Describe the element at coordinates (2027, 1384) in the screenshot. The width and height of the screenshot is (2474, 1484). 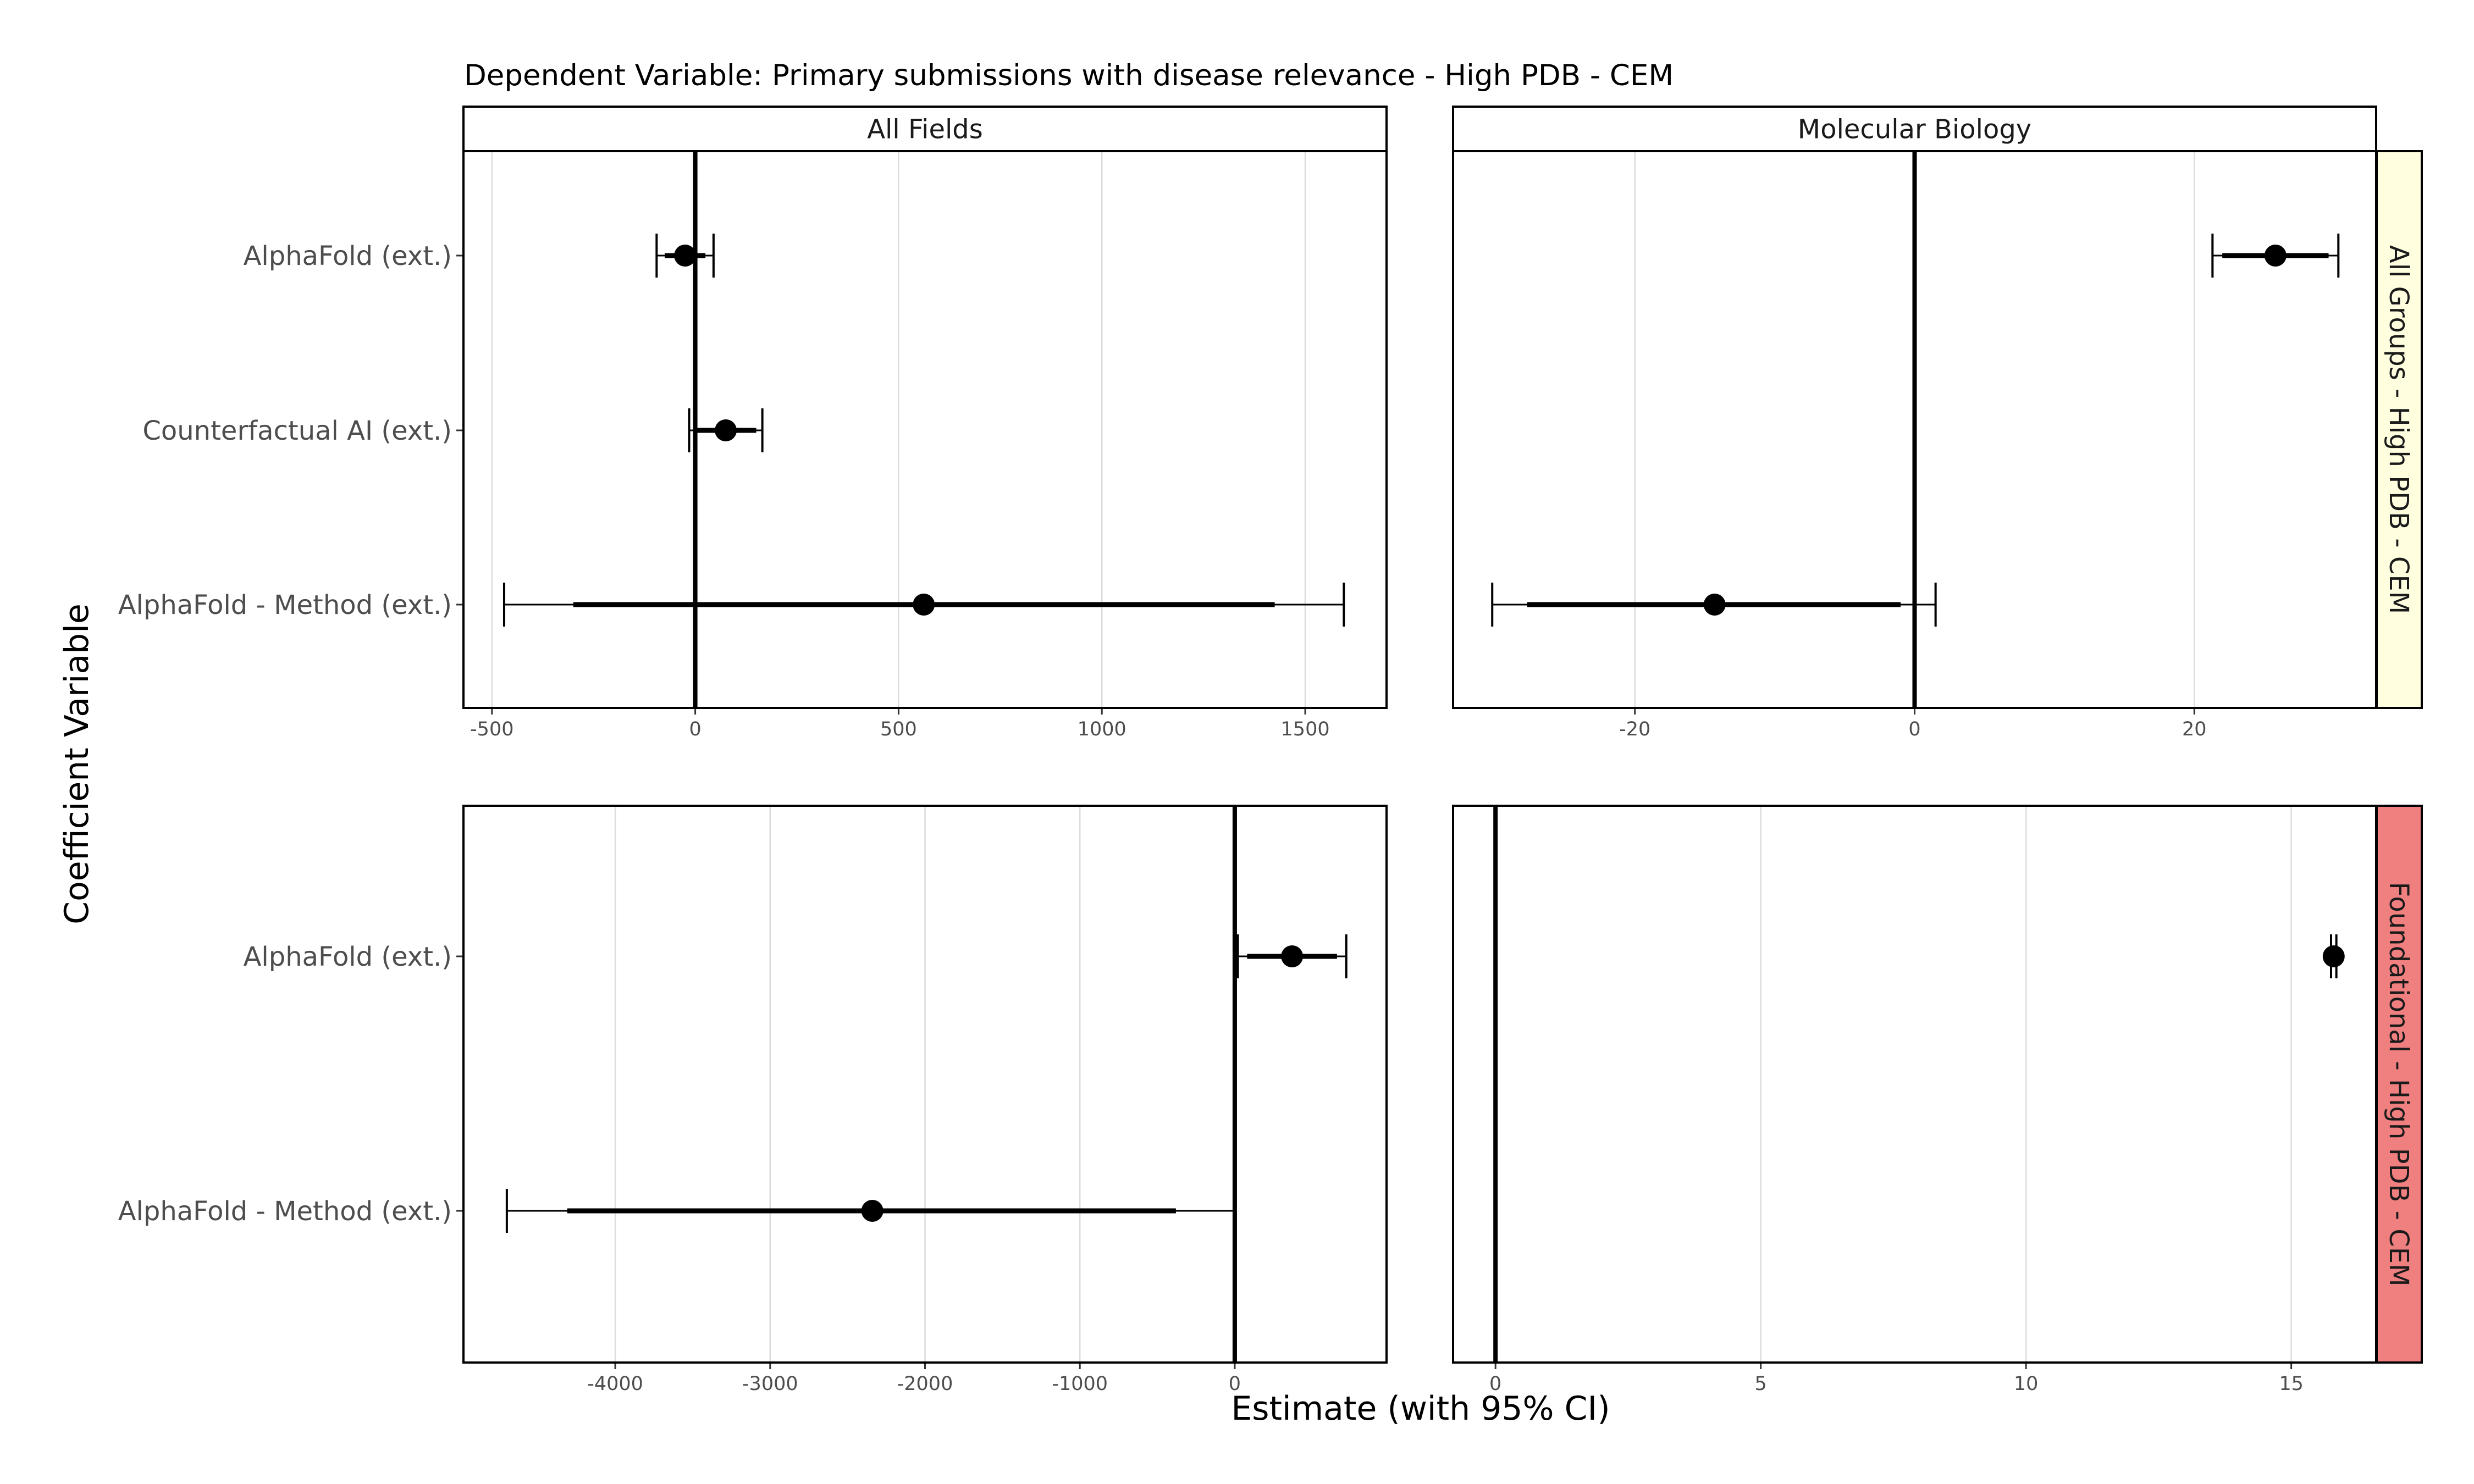
I see `x-tick-label: 10` at that location.